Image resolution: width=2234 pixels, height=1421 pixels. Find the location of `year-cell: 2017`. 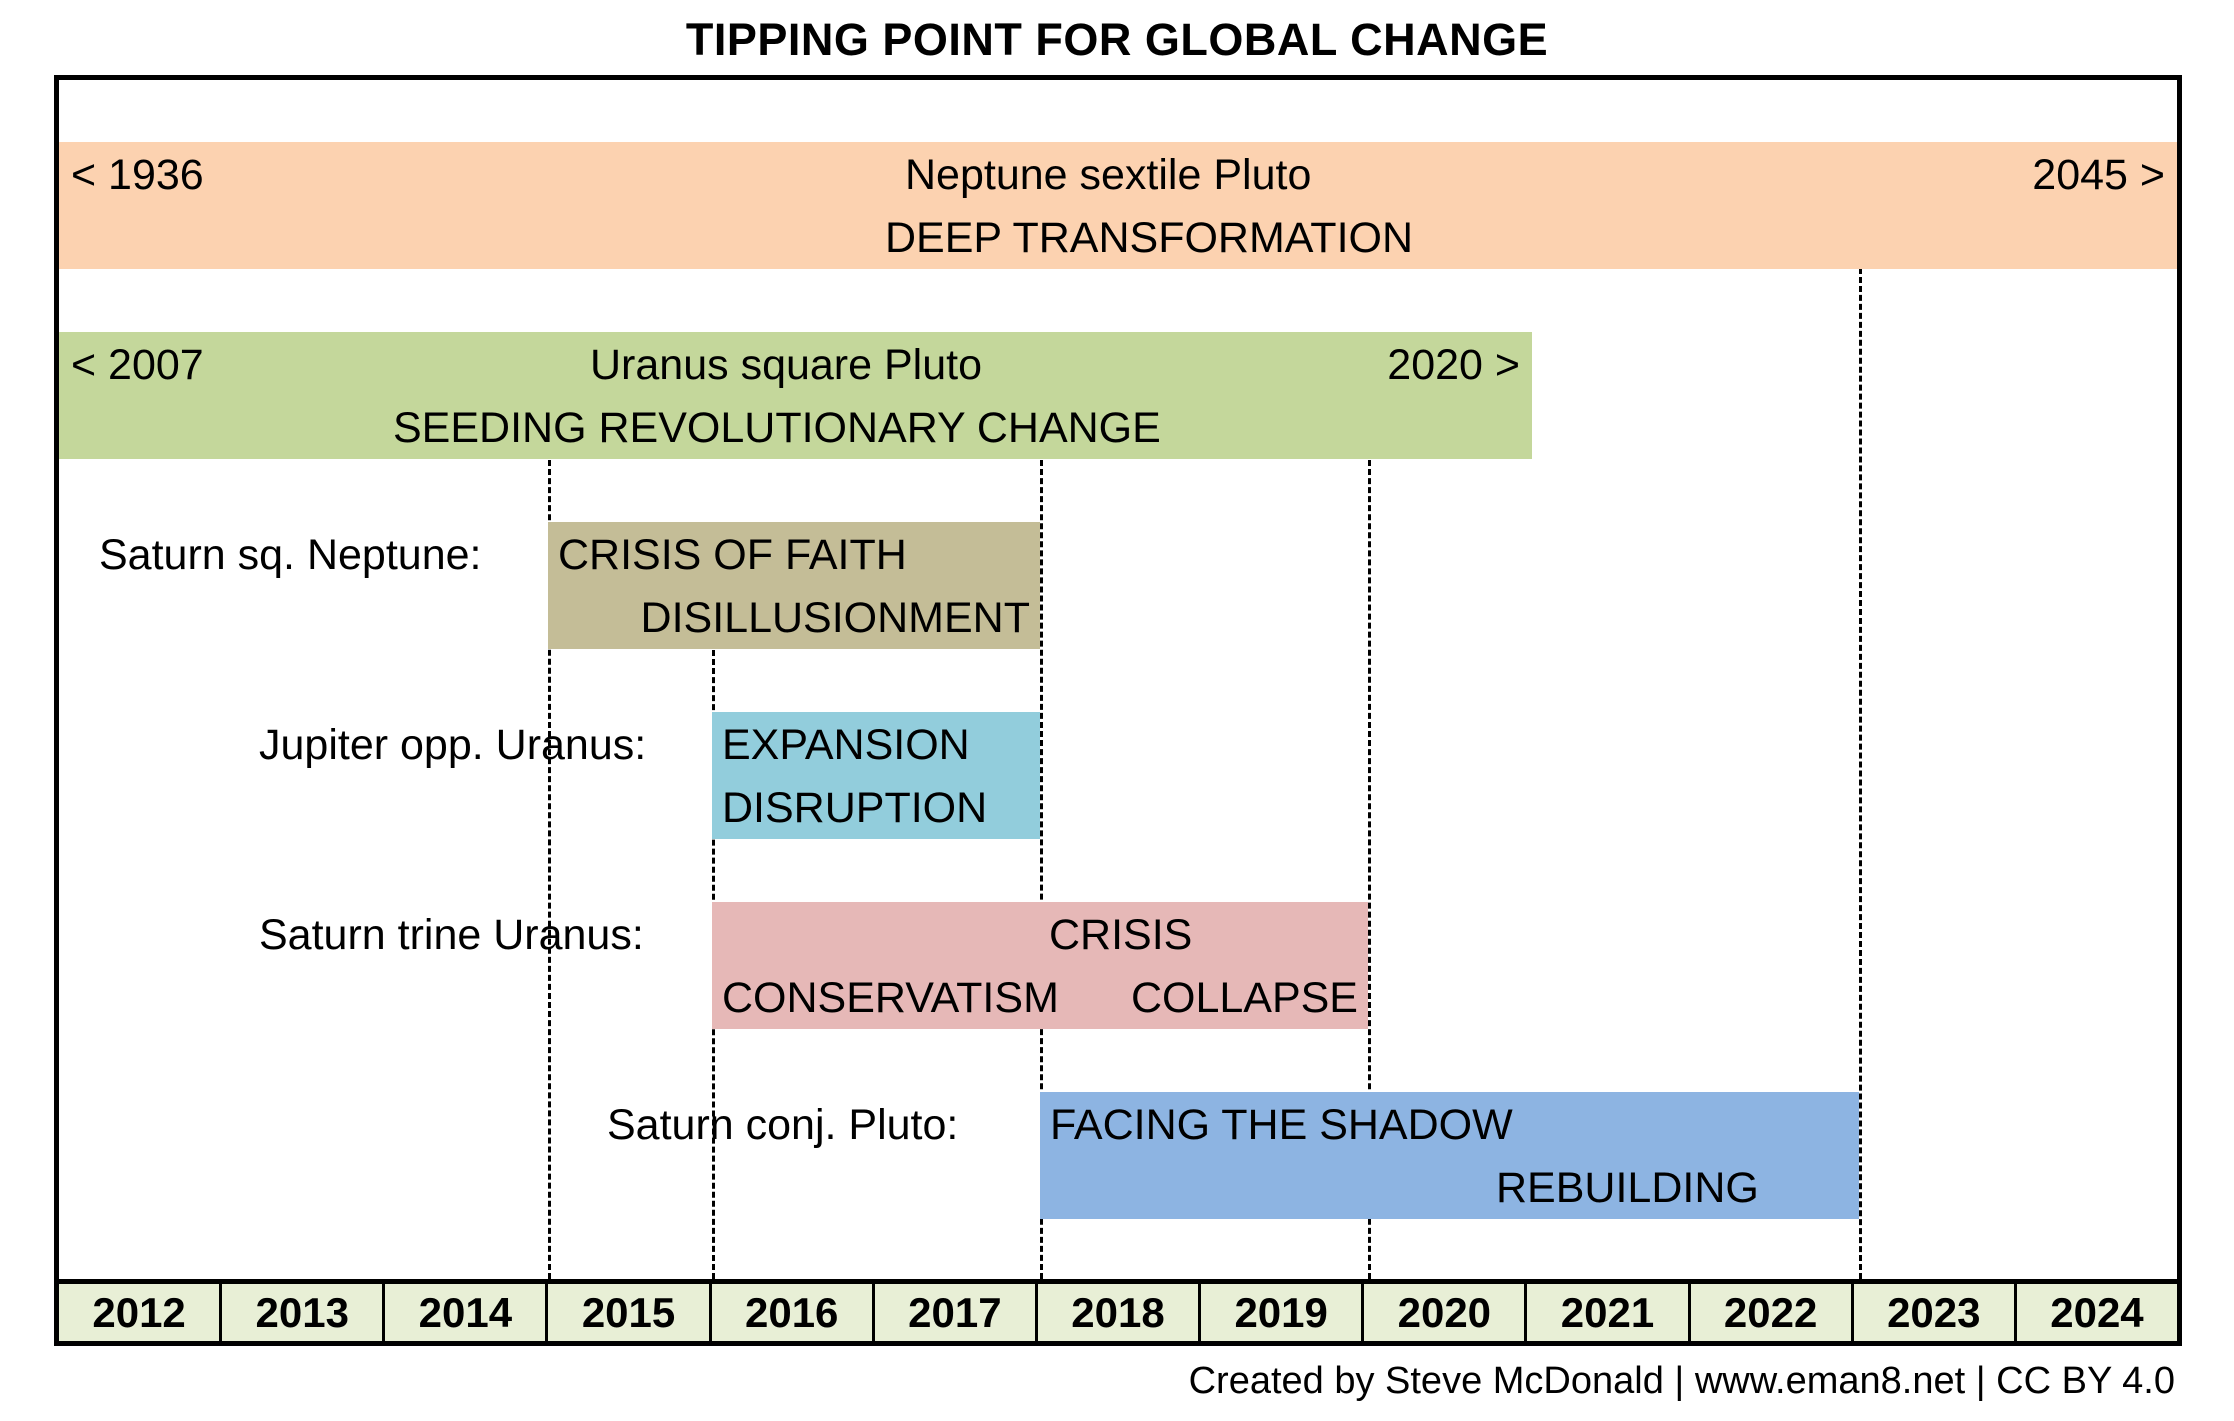

year-cell: 2017 is located at coordinates (953, 1312).